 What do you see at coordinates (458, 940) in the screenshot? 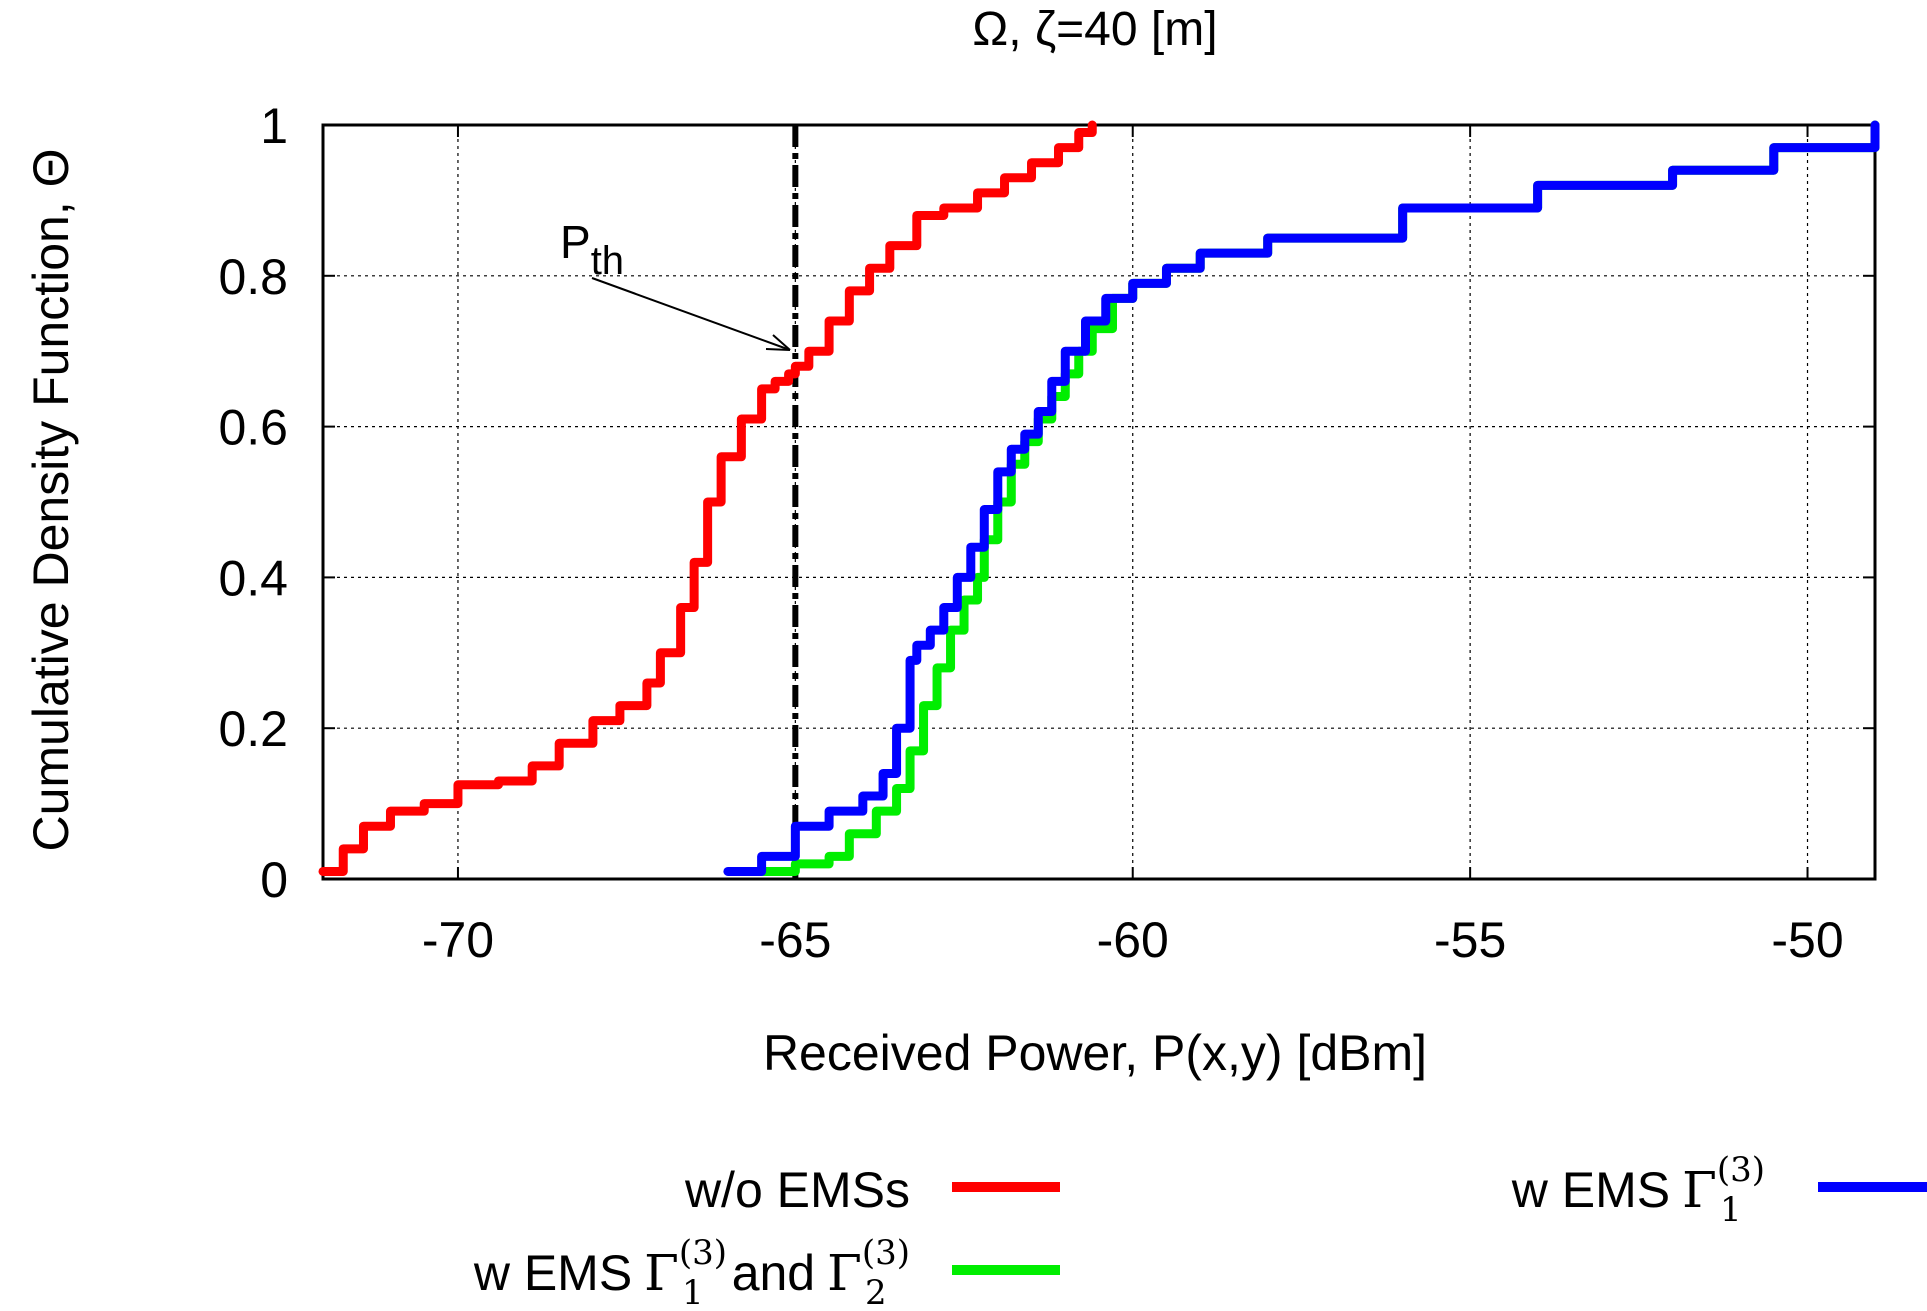
I see `x-tick-label: -70` at bounding box center [458, 940].